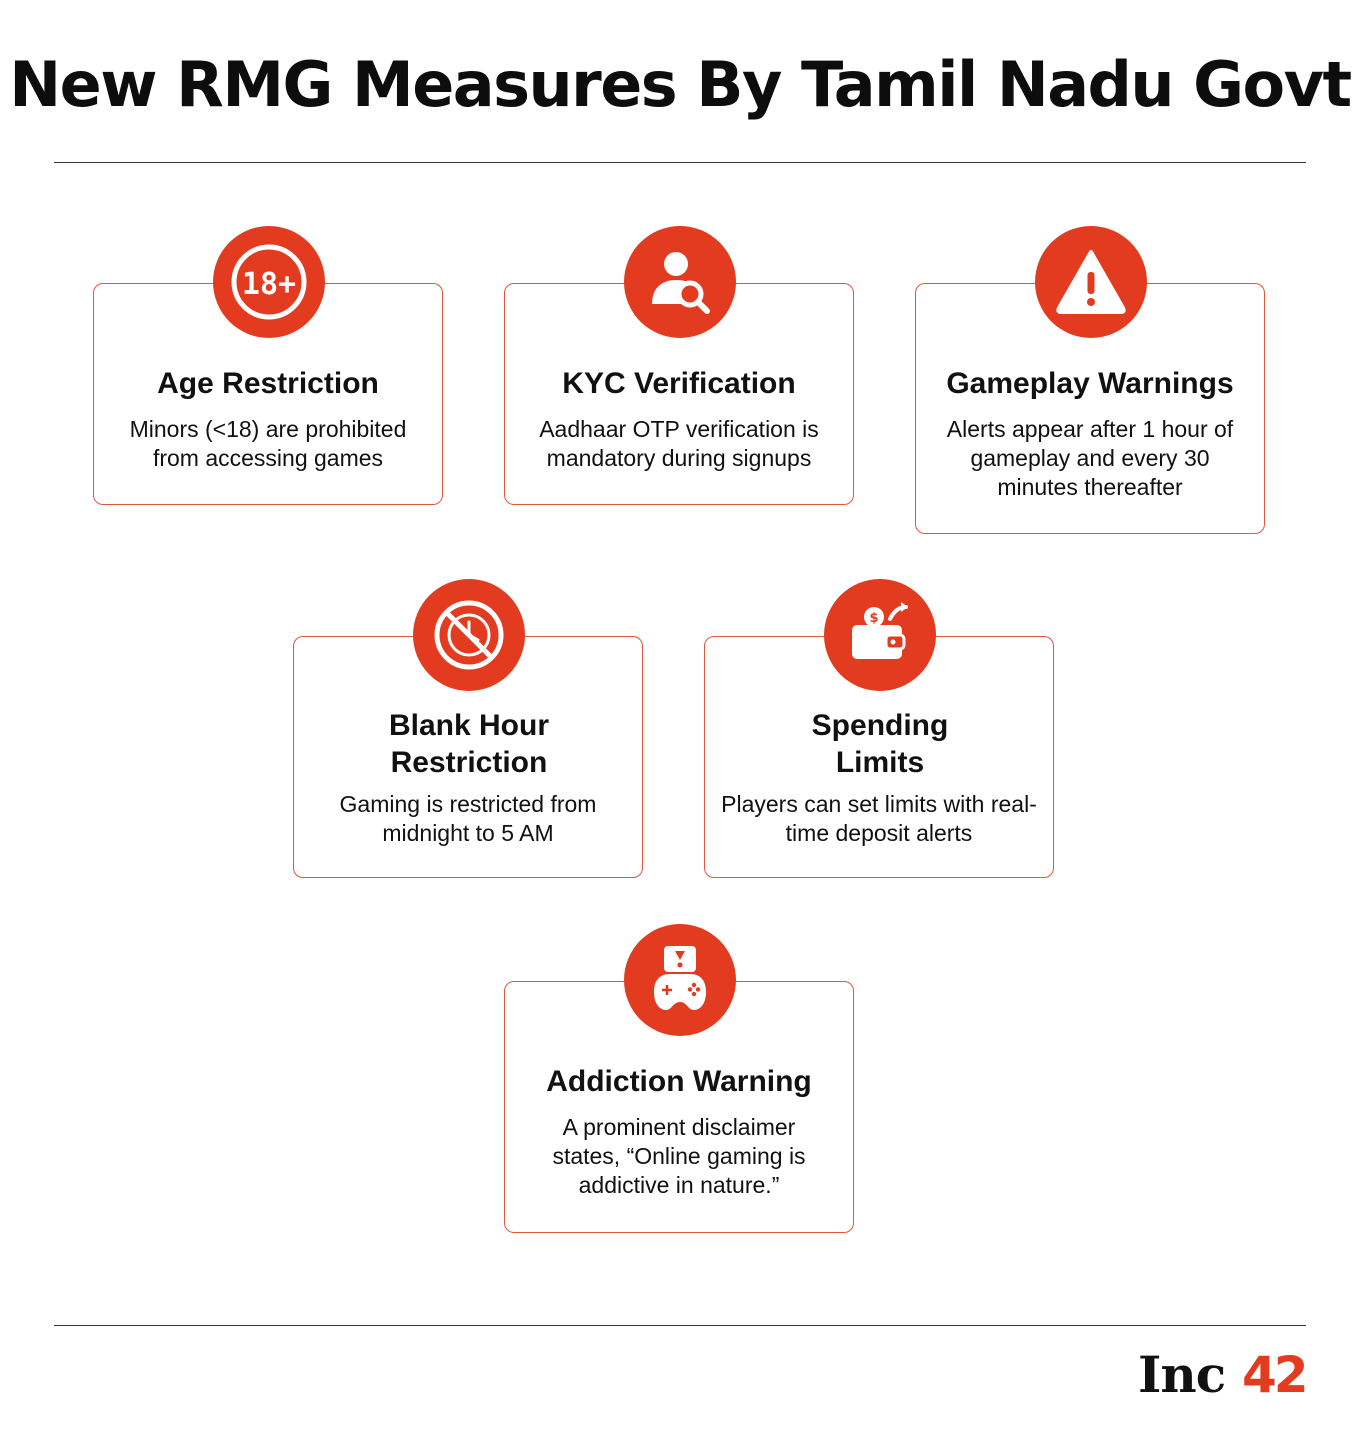 The width and height of the screenshot is (1360, 1450). Describe the element at coordinates (1090, 383) in the screenshot. I see `card-title: Gameplay Warnings` at that location.